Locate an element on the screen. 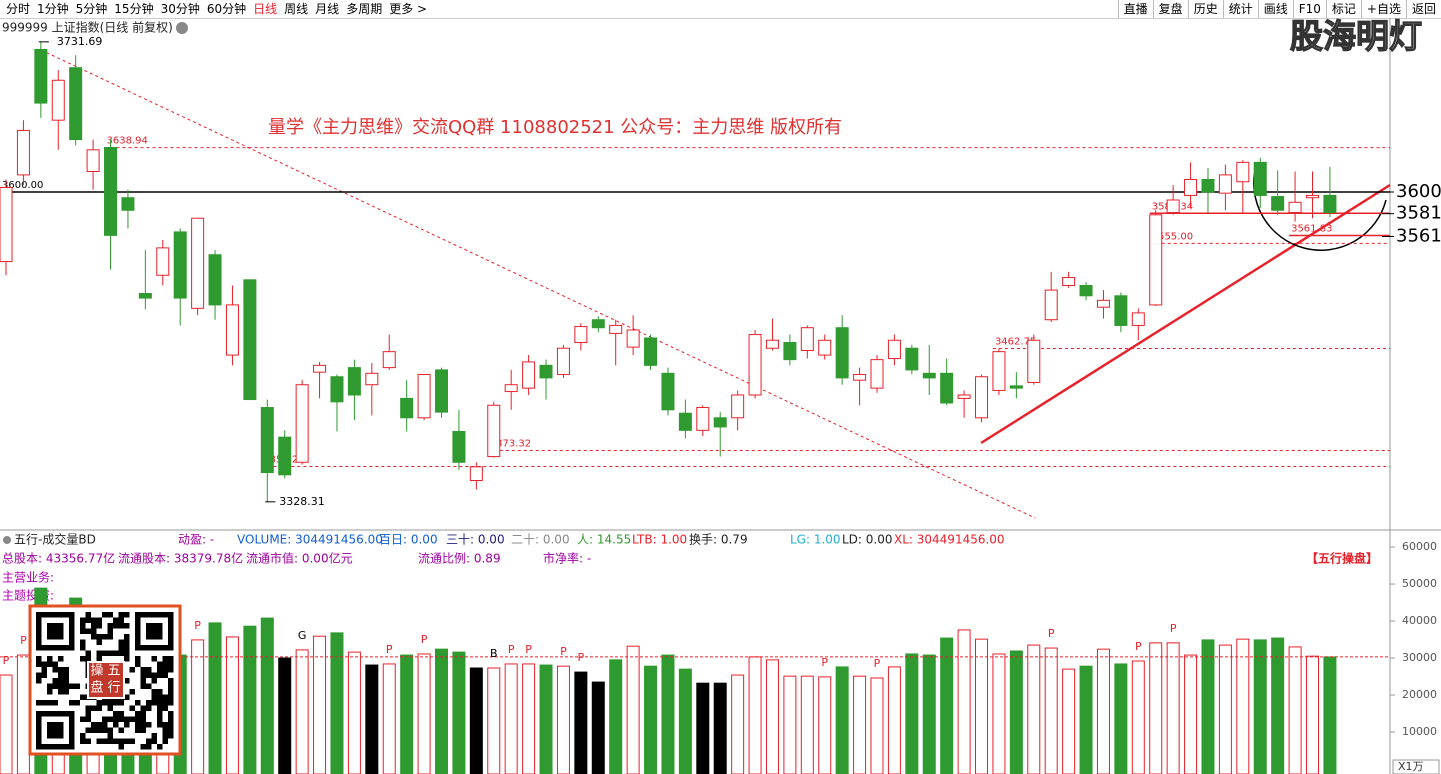  tool-button: 返回 is located at coordinates (1423, 9).